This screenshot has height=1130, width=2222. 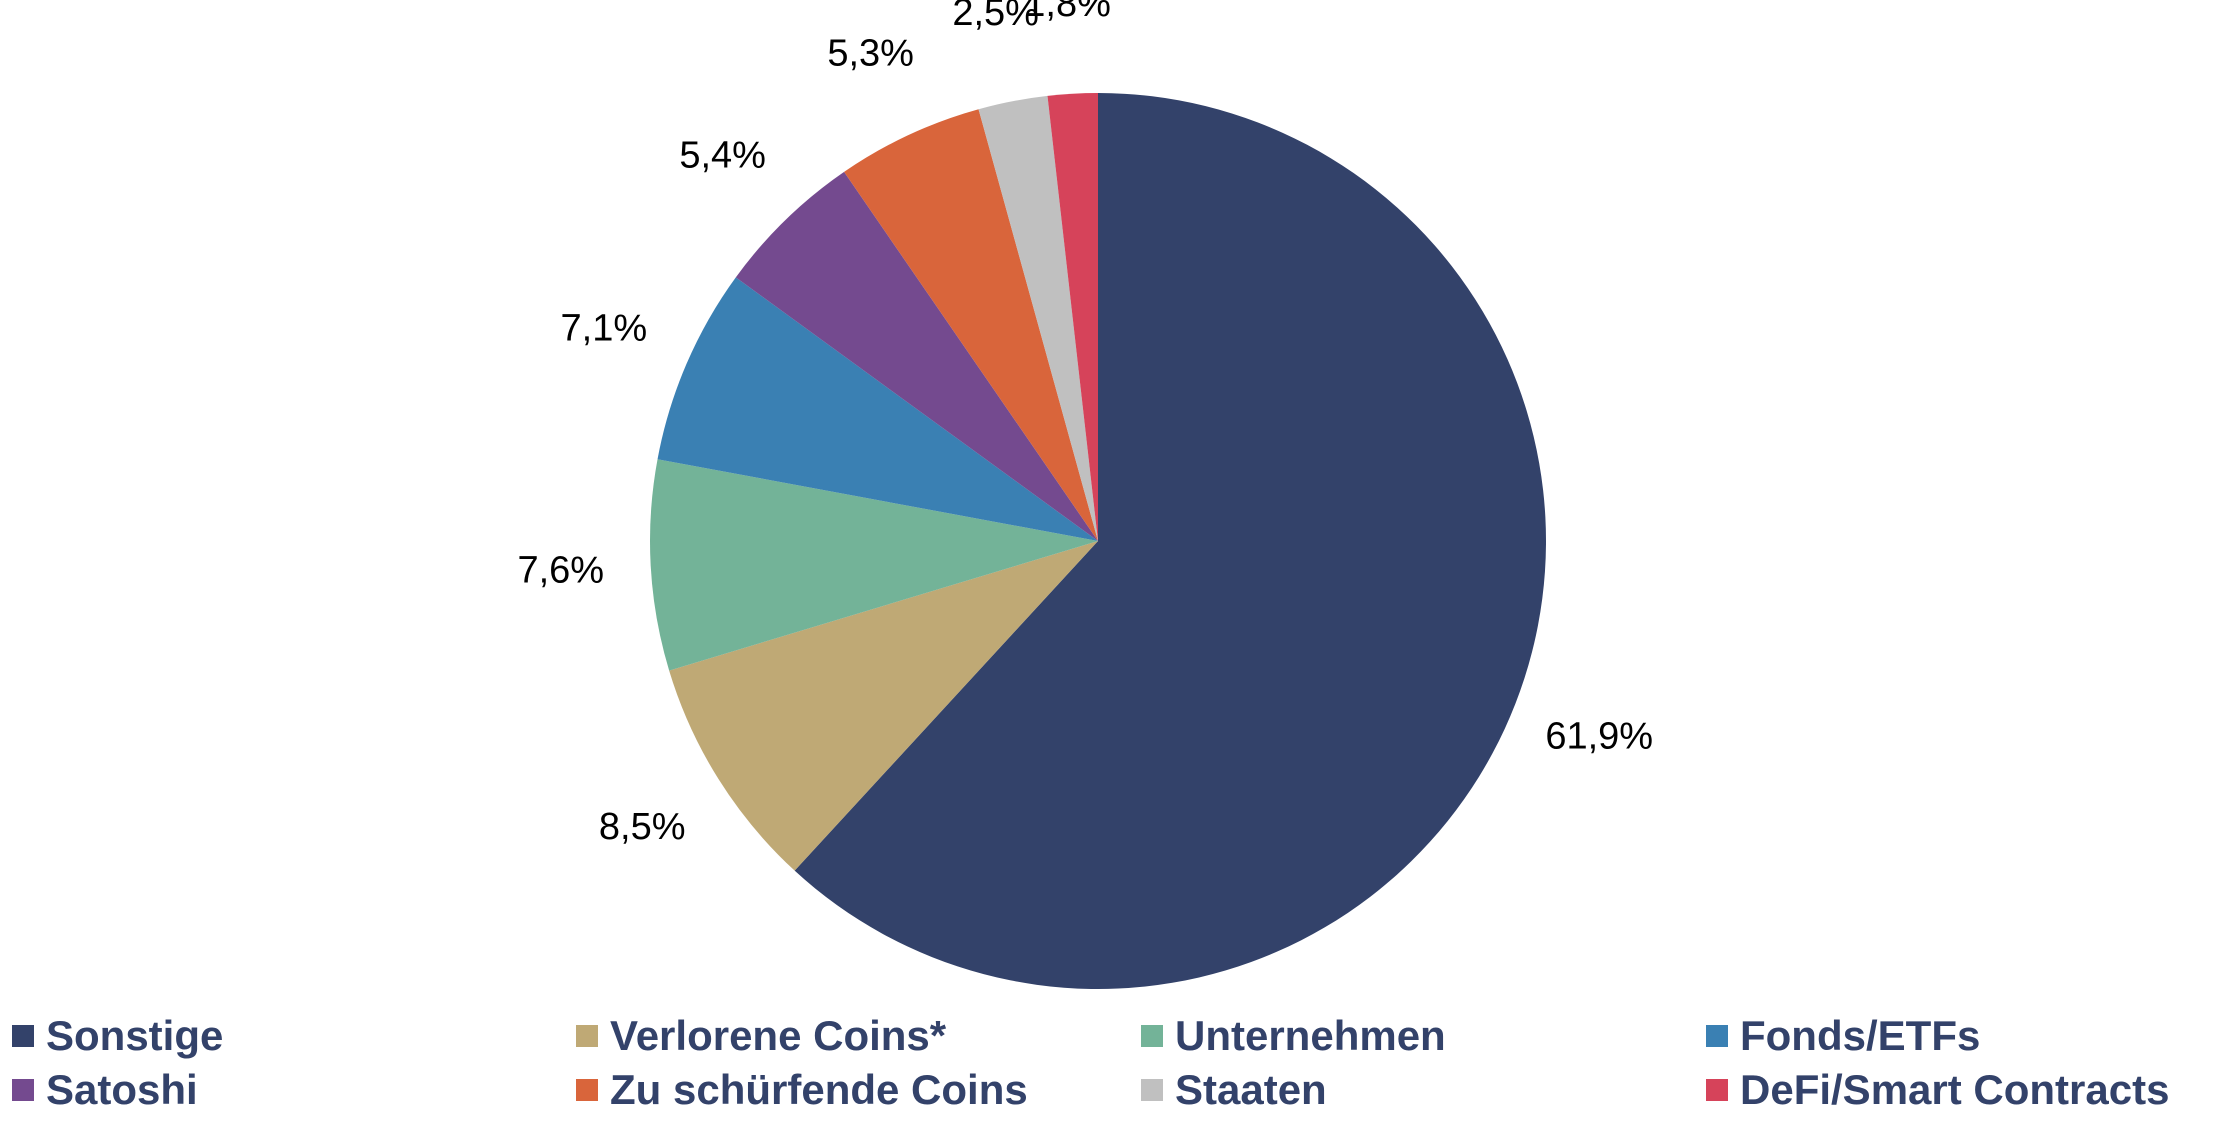 I want to click on legend-item-5: Zu schürfende Coins, so click(x=802, y=1090).